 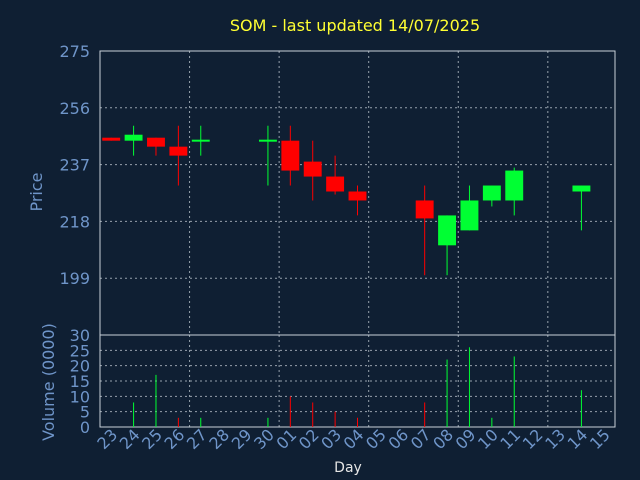 I want to click on volume-tick-label: 20, so click(x=80, y=366).